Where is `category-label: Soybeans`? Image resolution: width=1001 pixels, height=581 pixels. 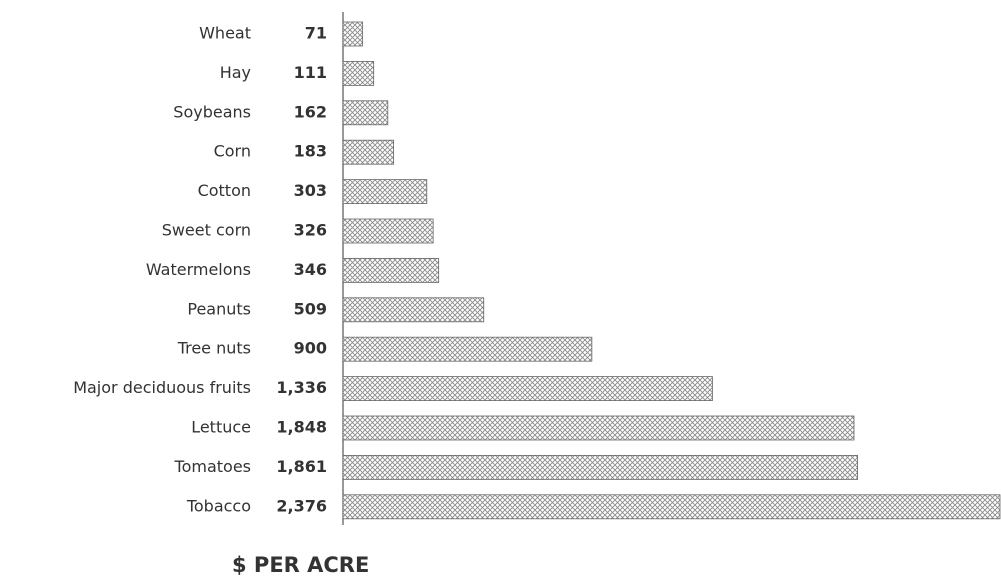
category-label: Soybeans is located at coordinates (212, 111).